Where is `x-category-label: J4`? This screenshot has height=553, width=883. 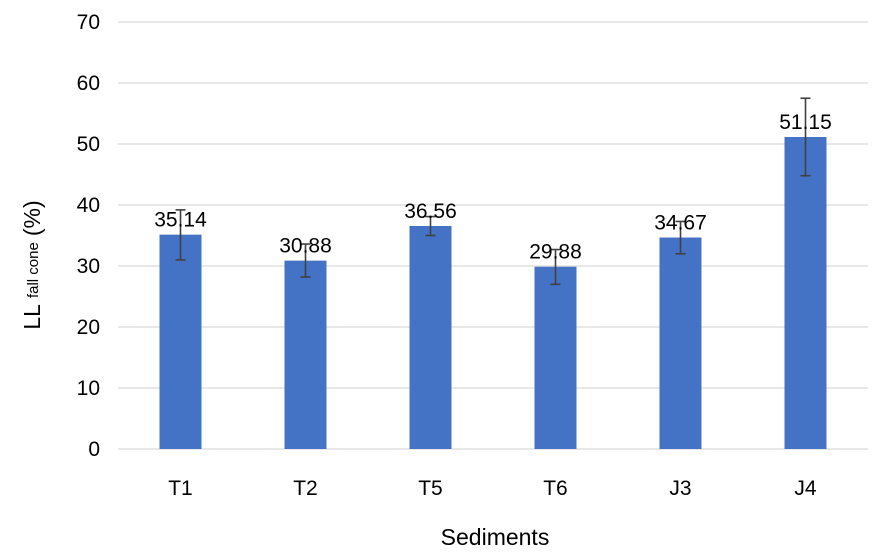
x-category-label: J4 is located at coordinates (805, 488).